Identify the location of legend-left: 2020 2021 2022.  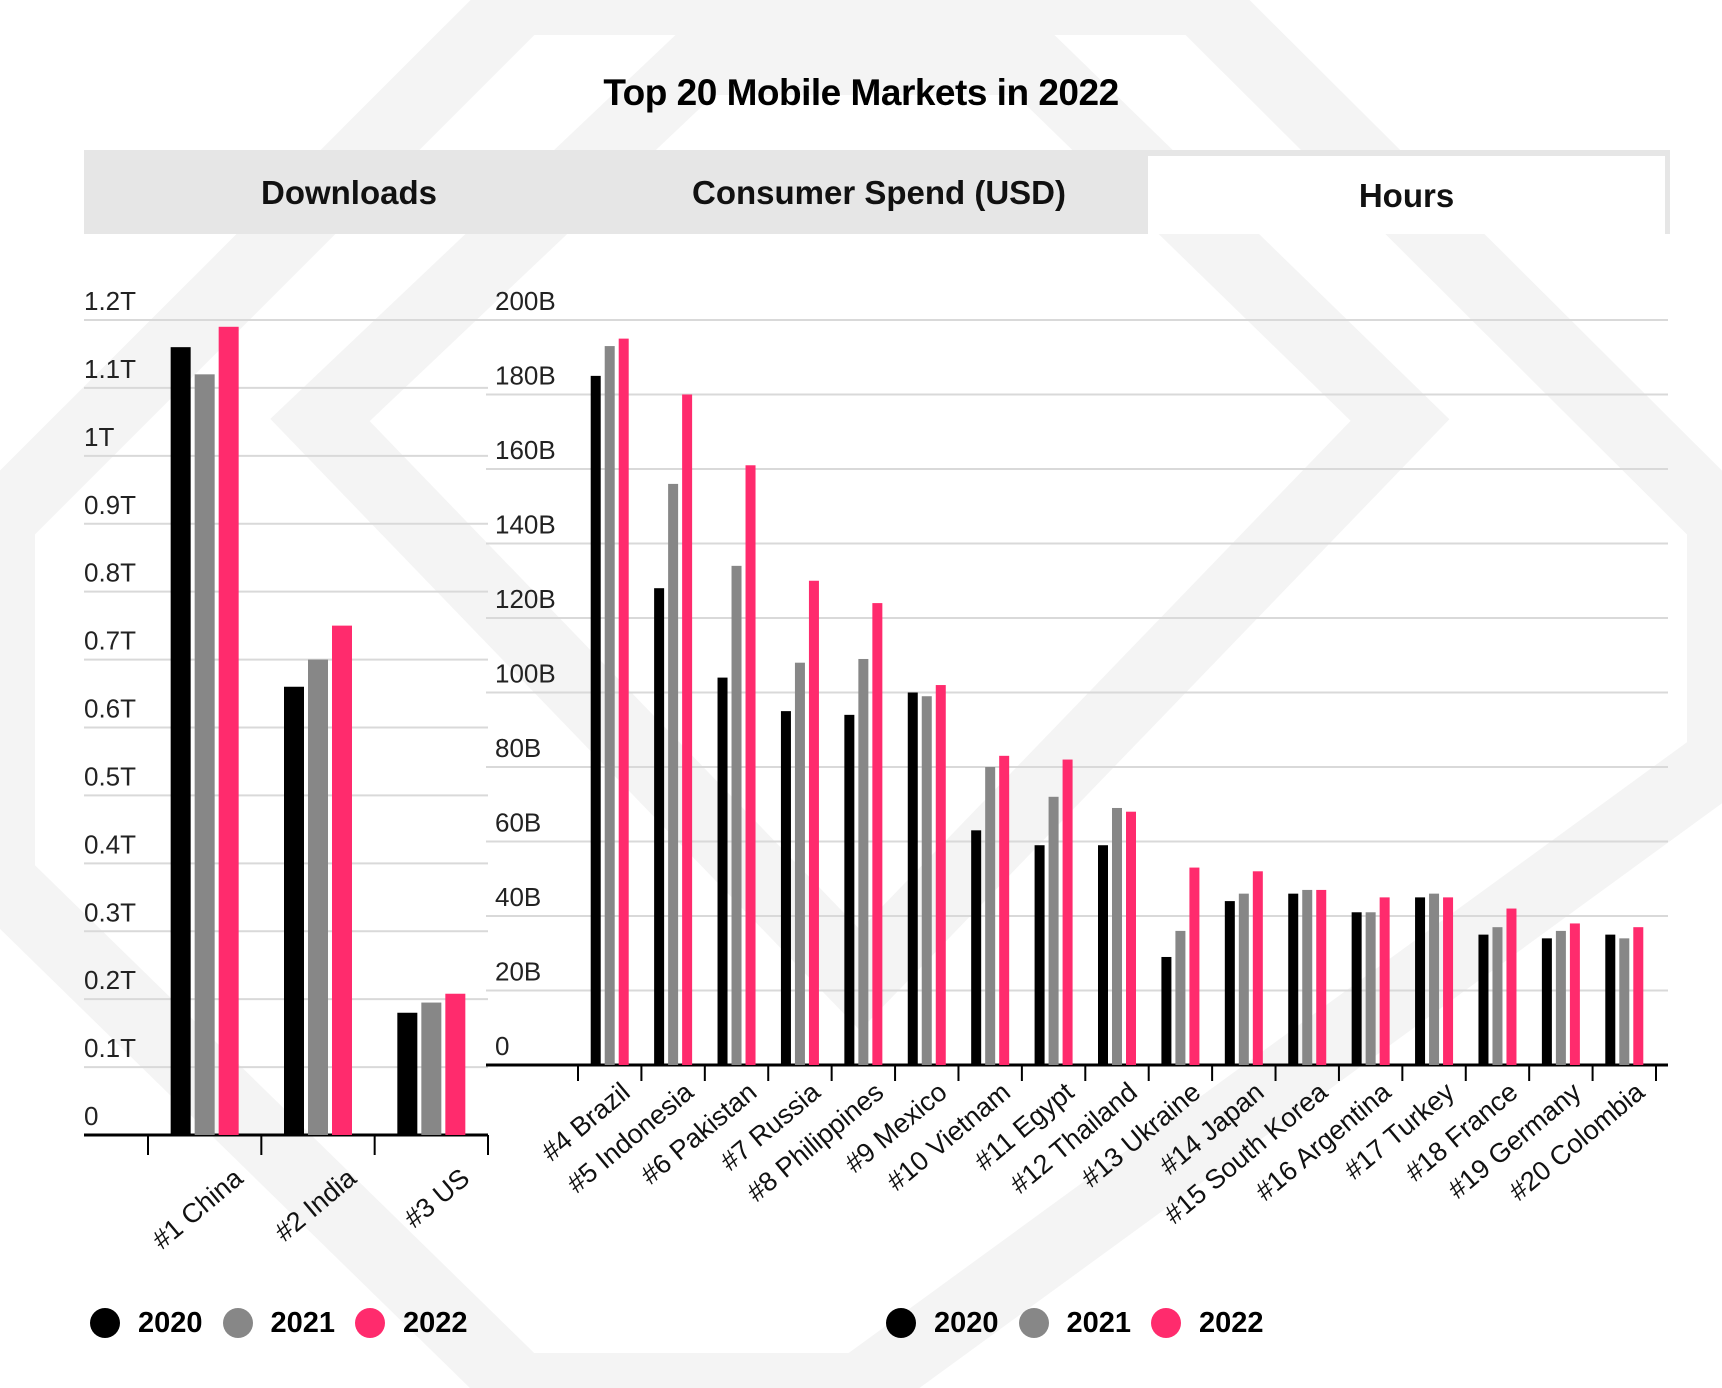
(289, 1323).